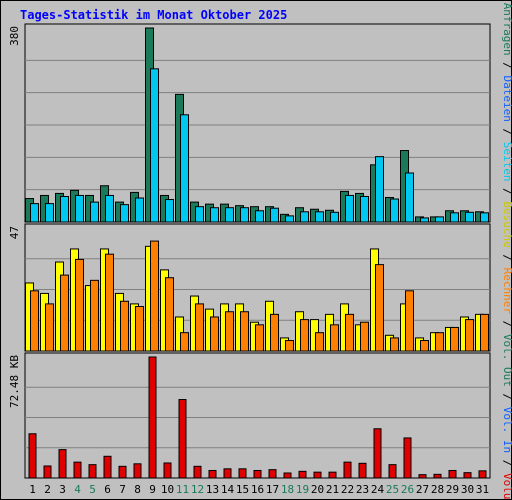 The image size is (512, 500). Describe the element at coordinates (77, 489) in the screenshot. I see `x-tick-label: 4` at that location.